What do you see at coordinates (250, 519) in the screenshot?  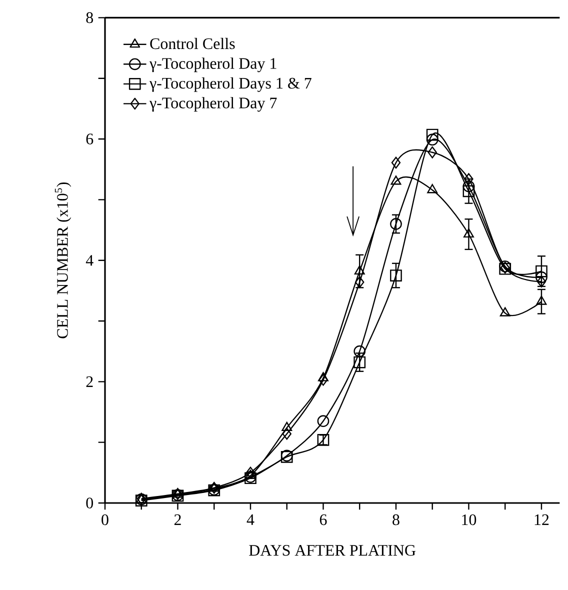 I see `x-tick-label: 4` at bounding box center [250, 519].